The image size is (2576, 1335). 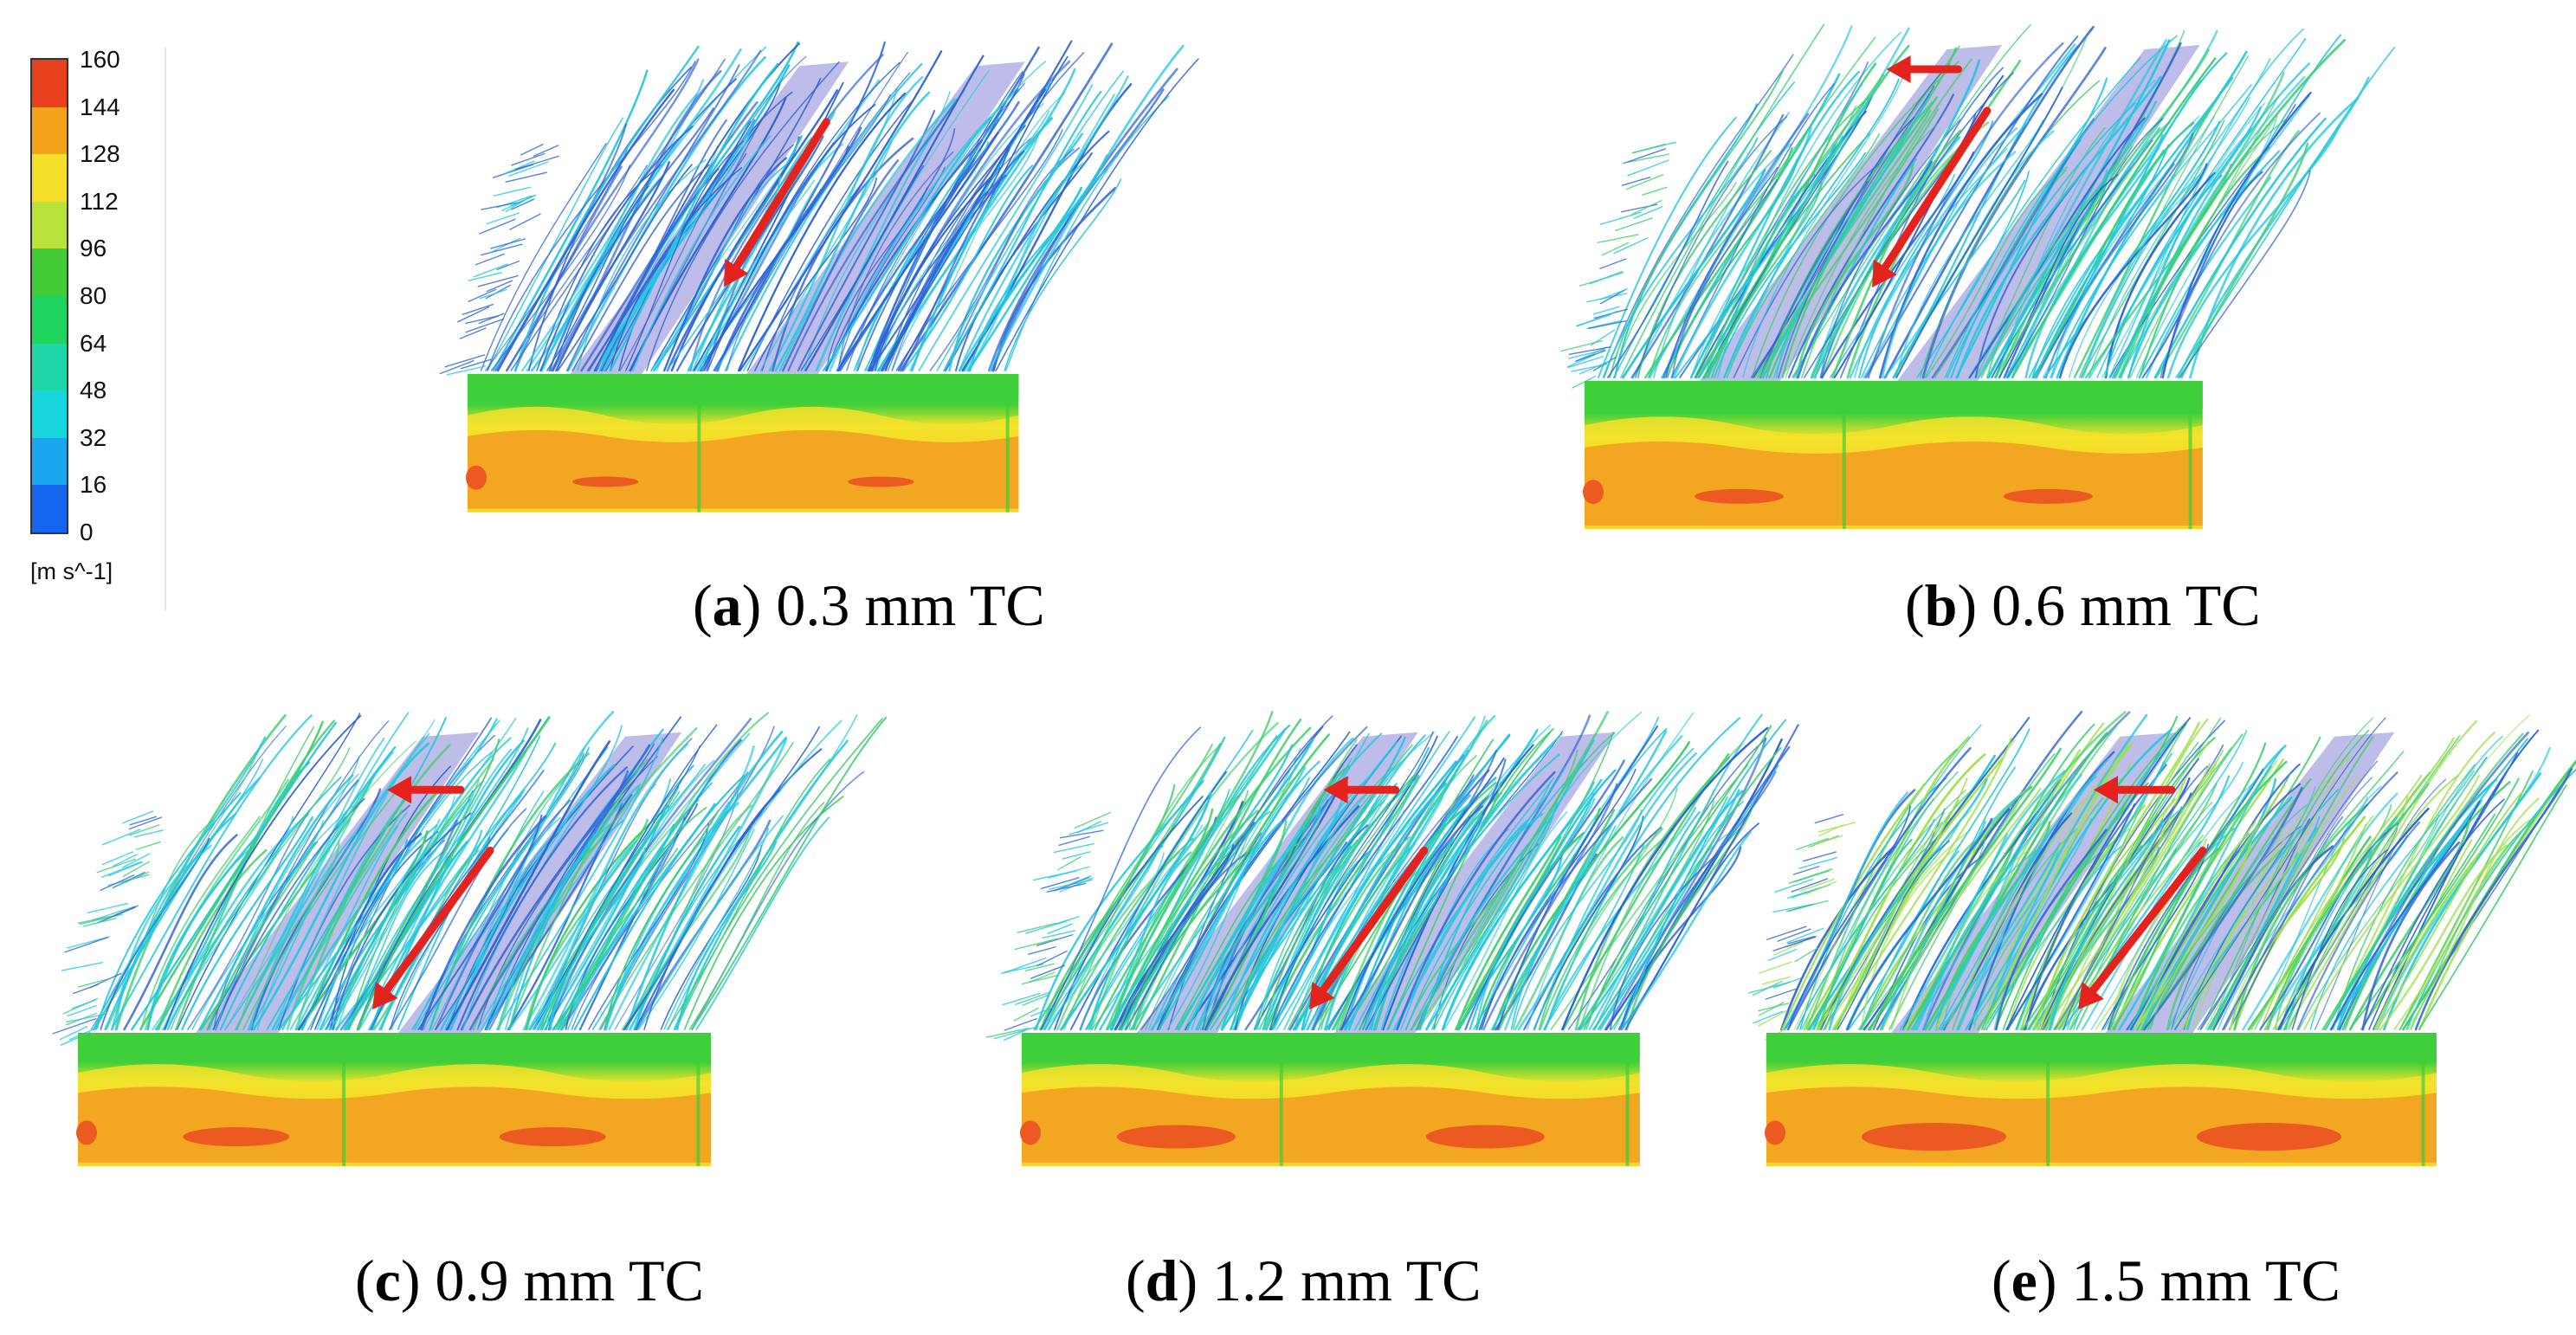 What do you see at coordinates (1161, 1281) in the screenshot?
I see `caption-d-letter: d` at bounding box center [1161, 1281].